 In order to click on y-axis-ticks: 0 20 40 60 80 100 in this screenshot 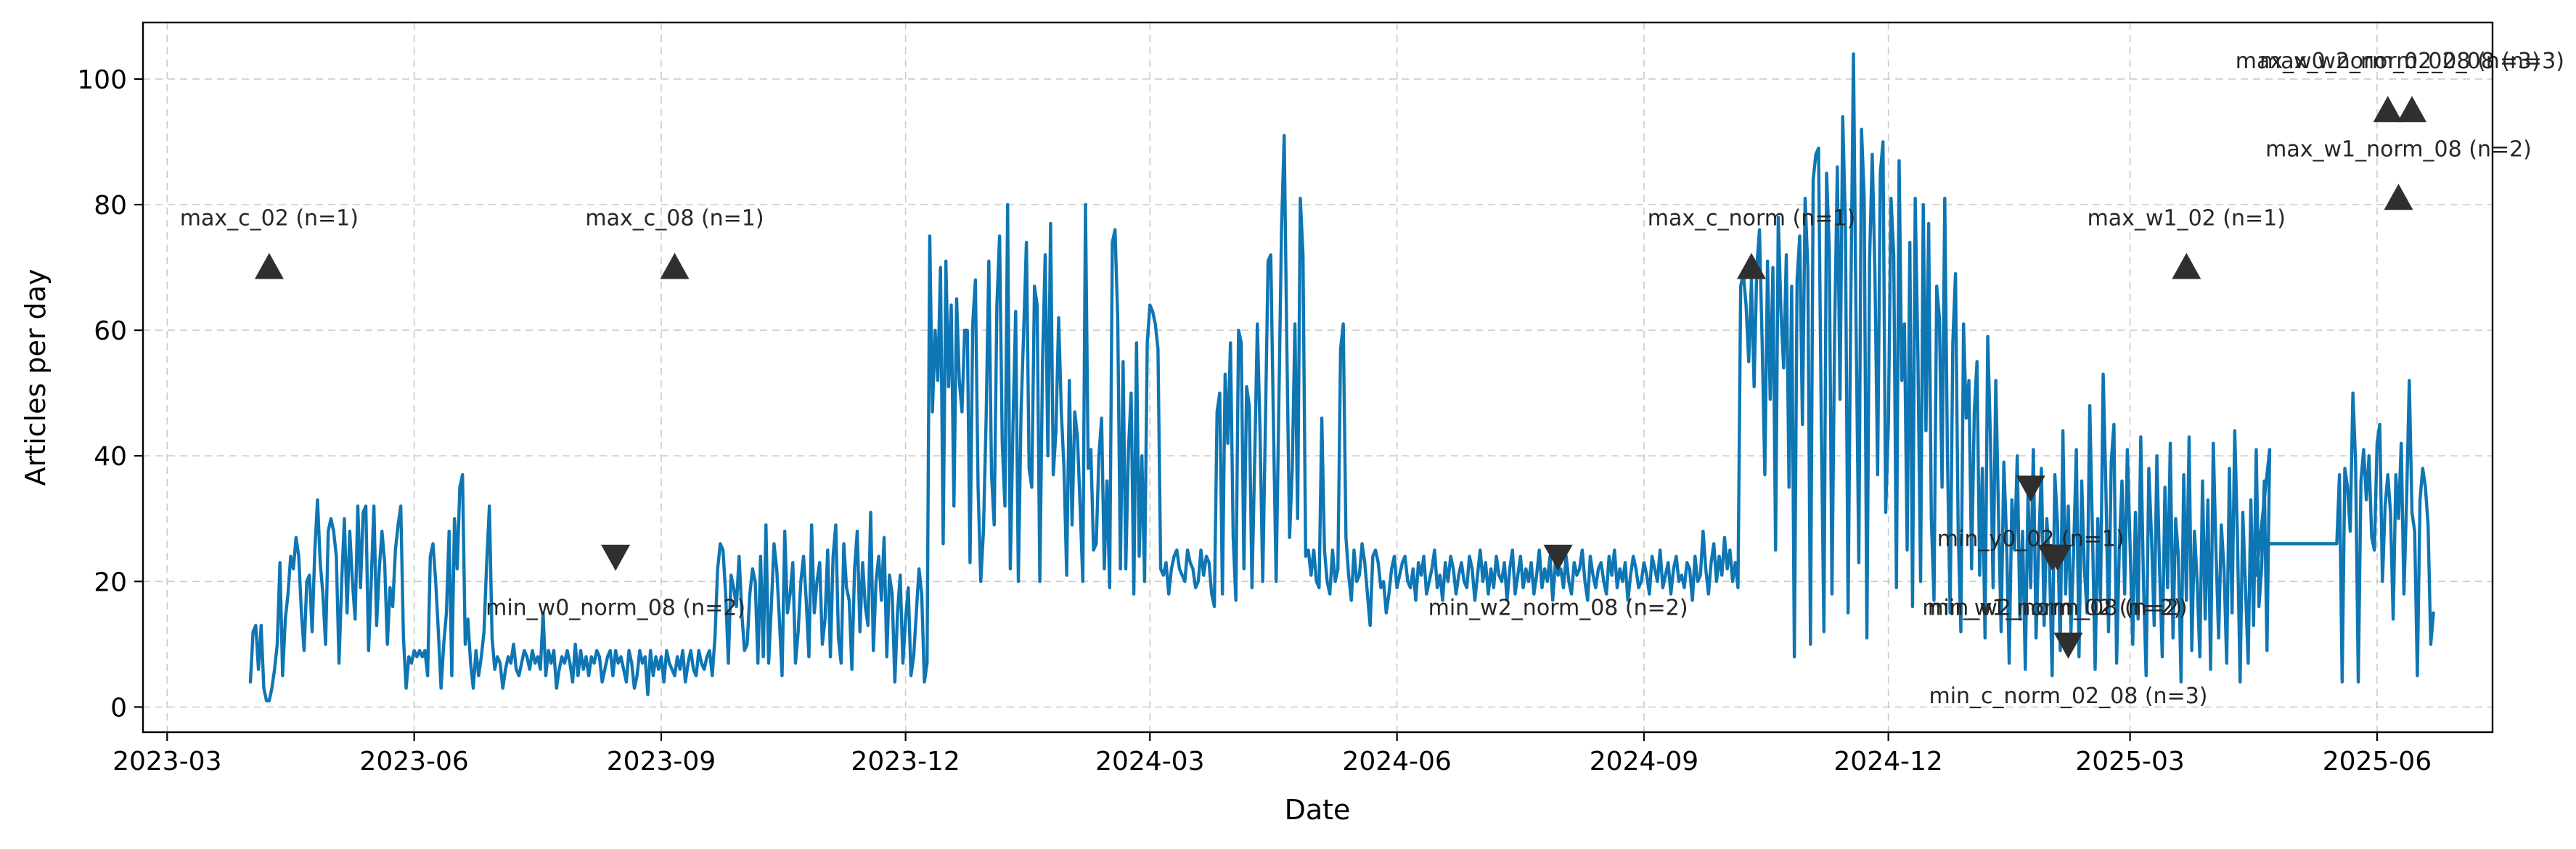, I will do `click(110, 394)`.